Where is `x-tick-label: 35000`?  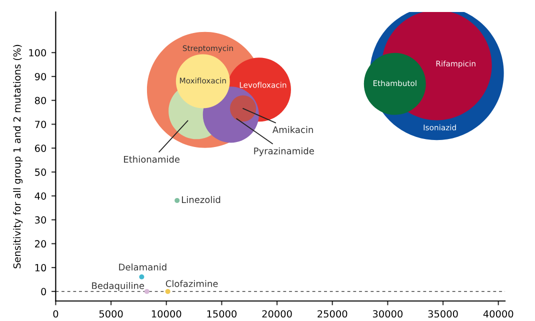
x-tick-label: 35000 is located at coordinates (443, 314).